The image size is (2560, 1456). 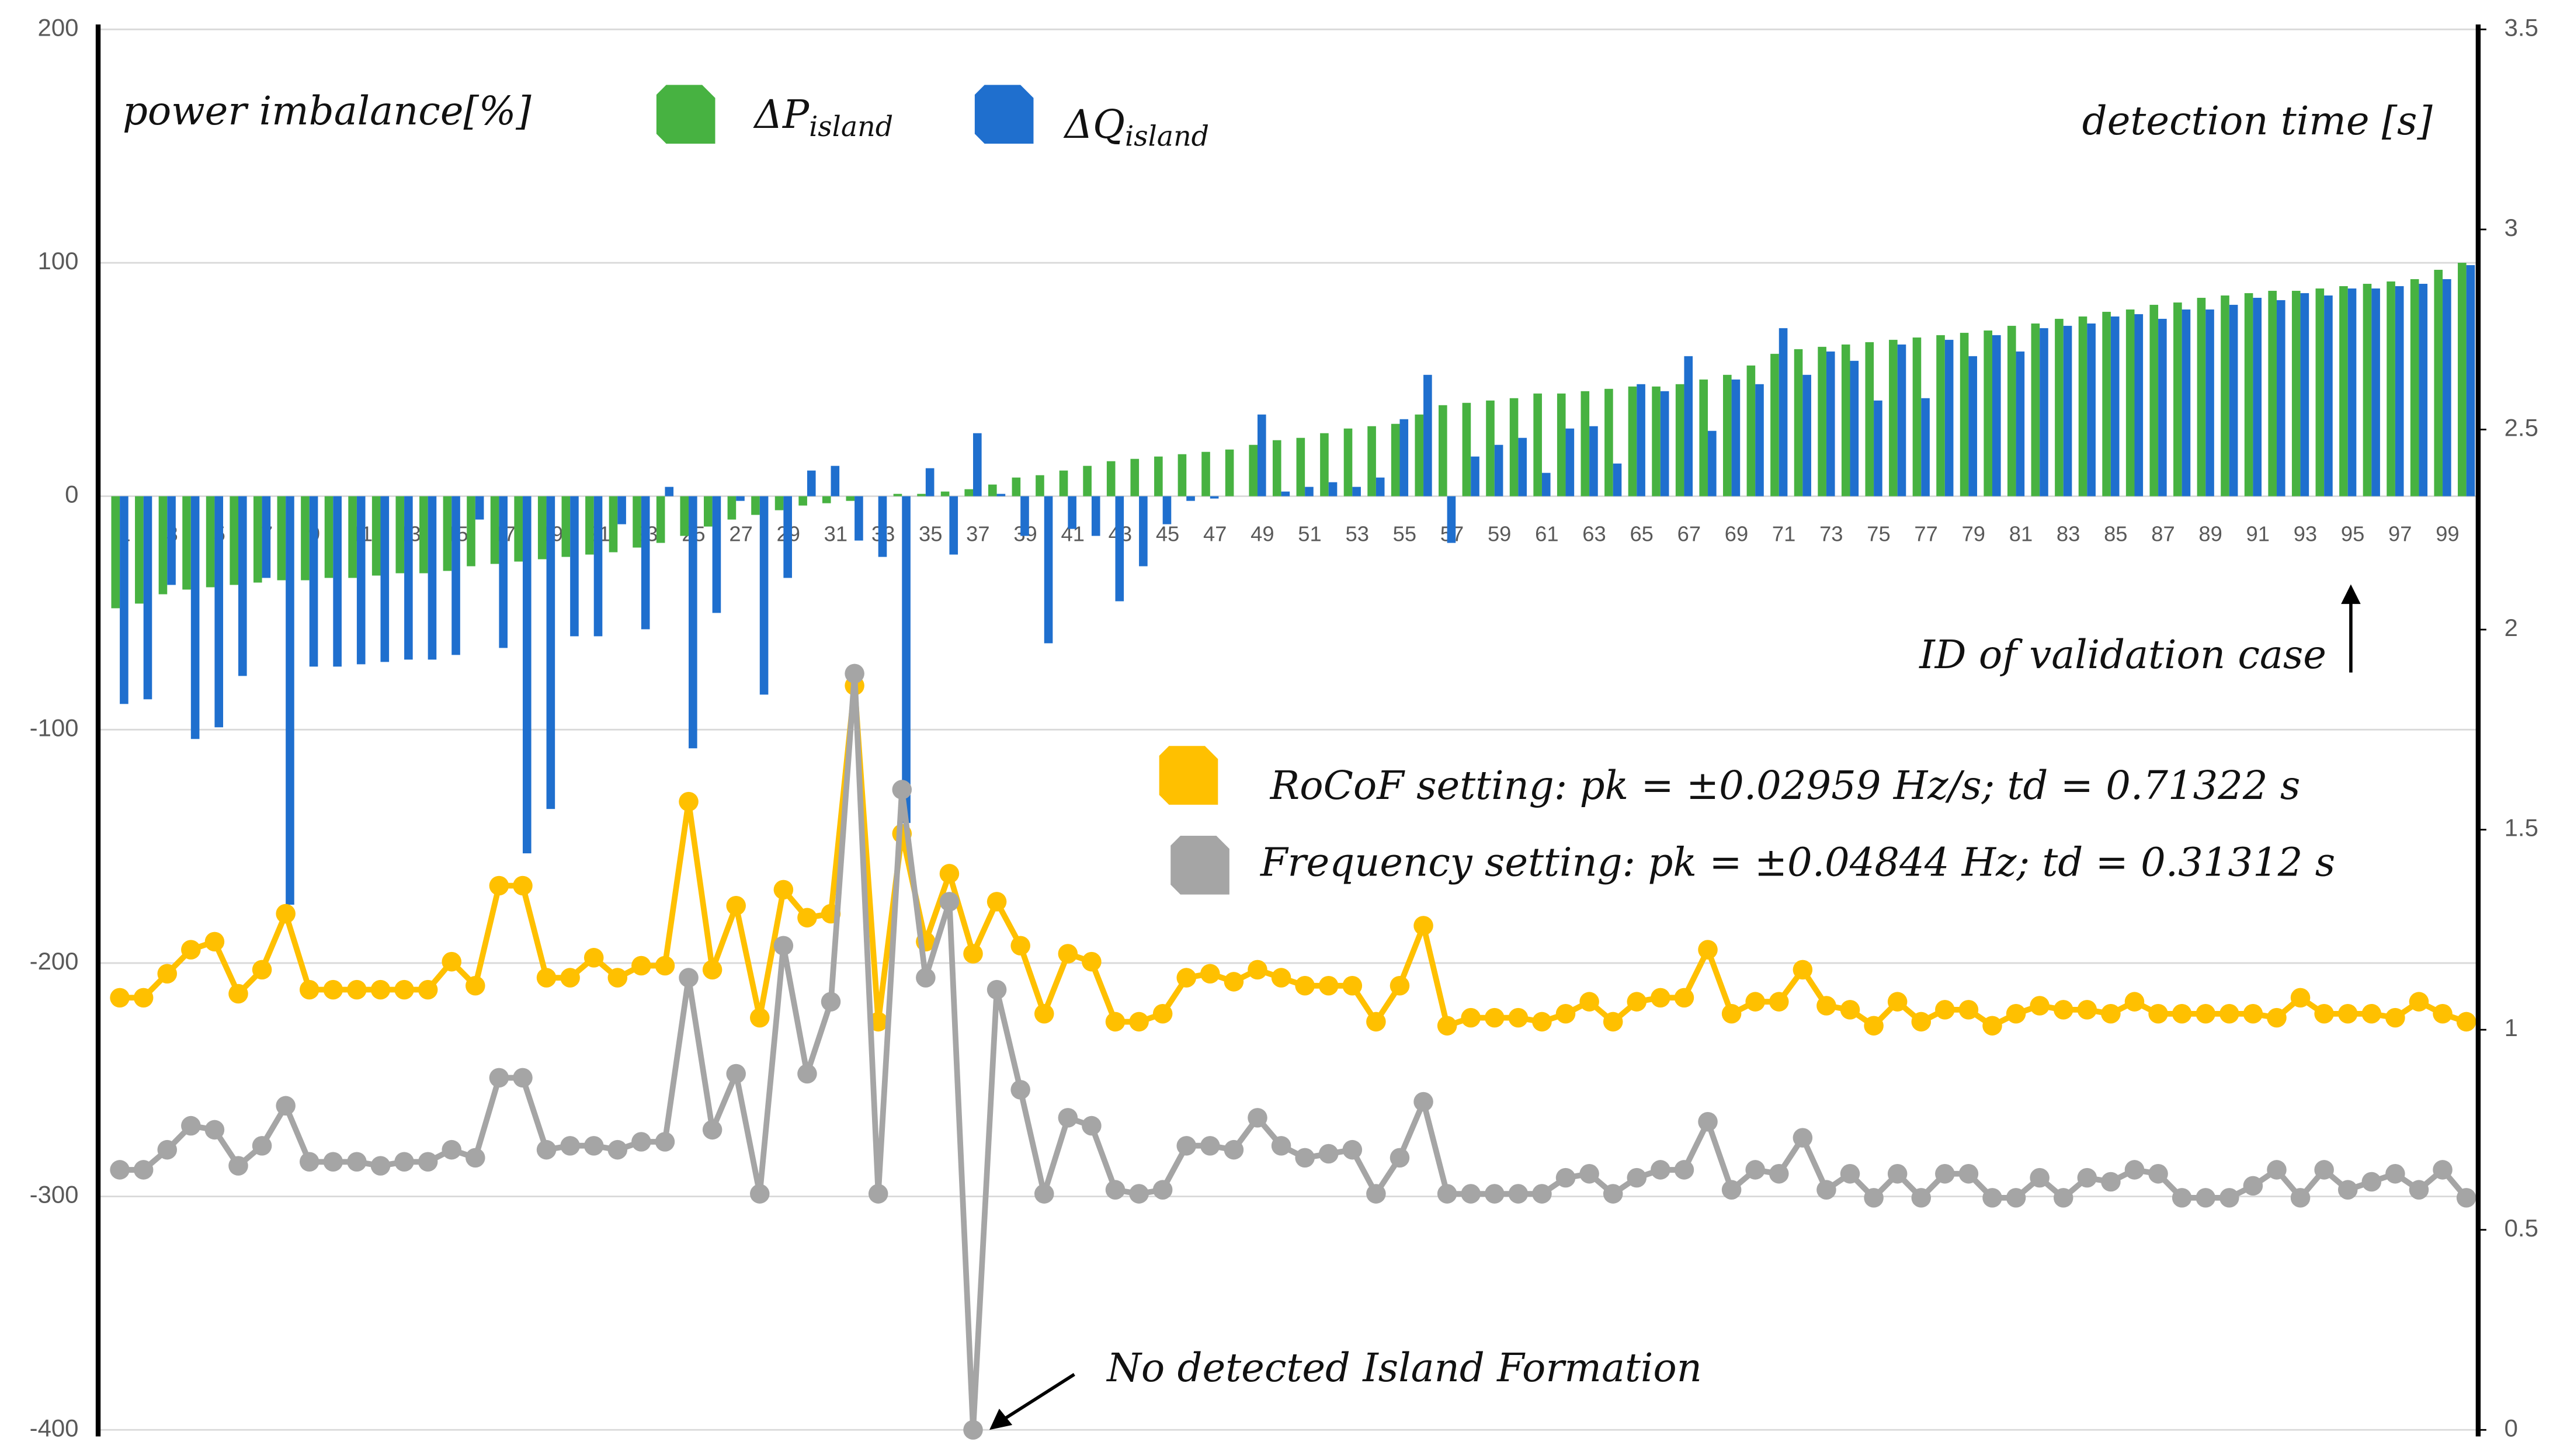 I want to click on x-tick-label: 69, so click(x=1737, y=533).